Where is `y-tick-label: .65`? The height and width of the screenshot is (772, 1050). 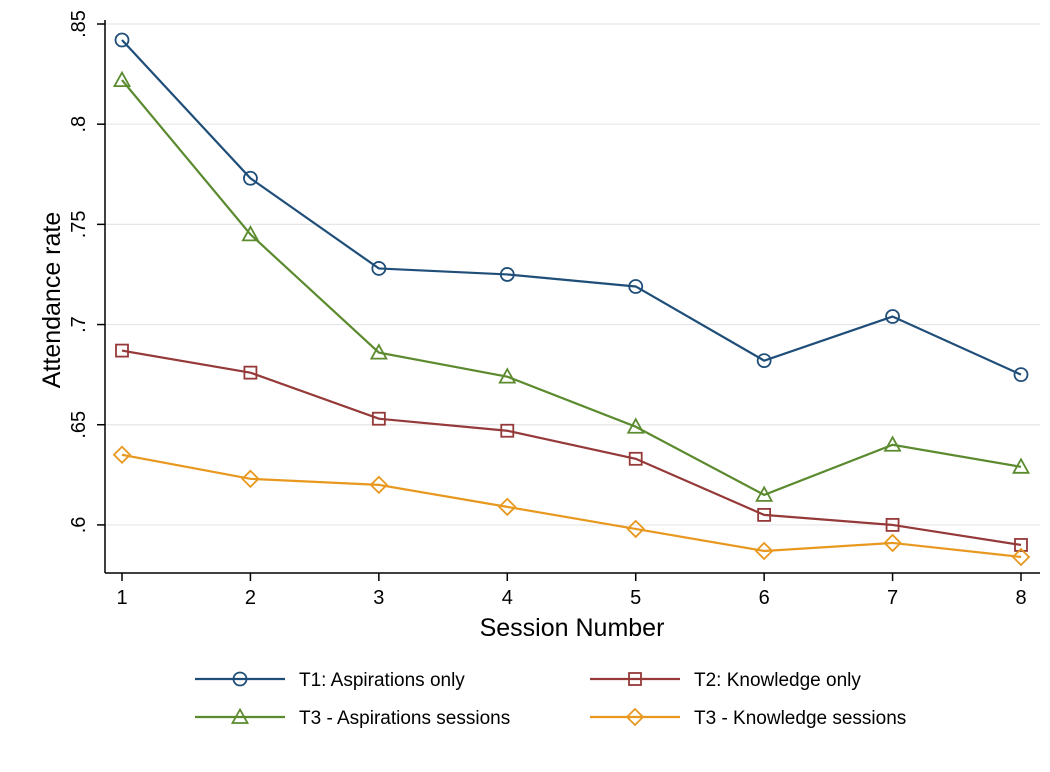 y-tick-label: .65 is located at coordinates (79, 425).